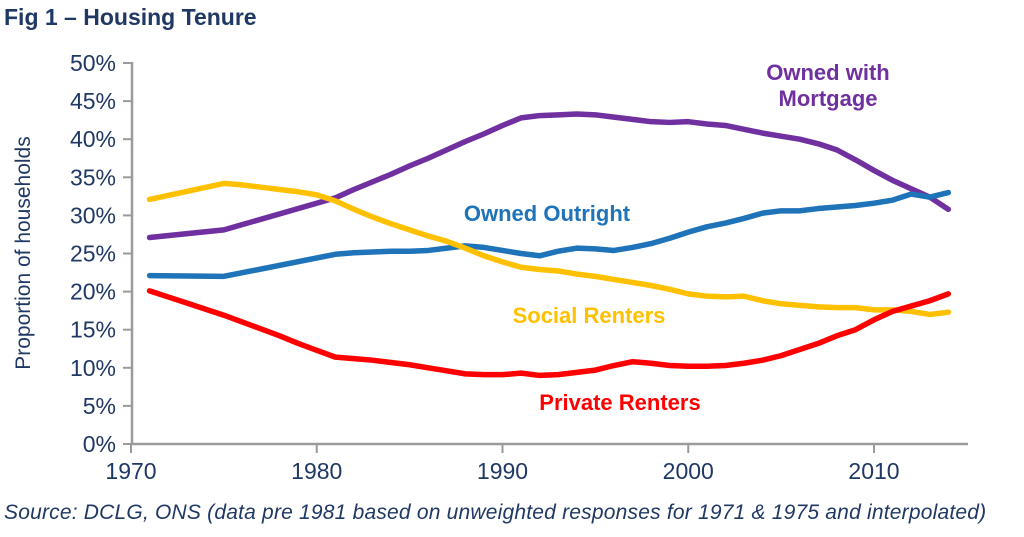 This screenshot has width=1024, height=537. I want to click on series-label-social-renters: Social Renters, so click(589, 315).